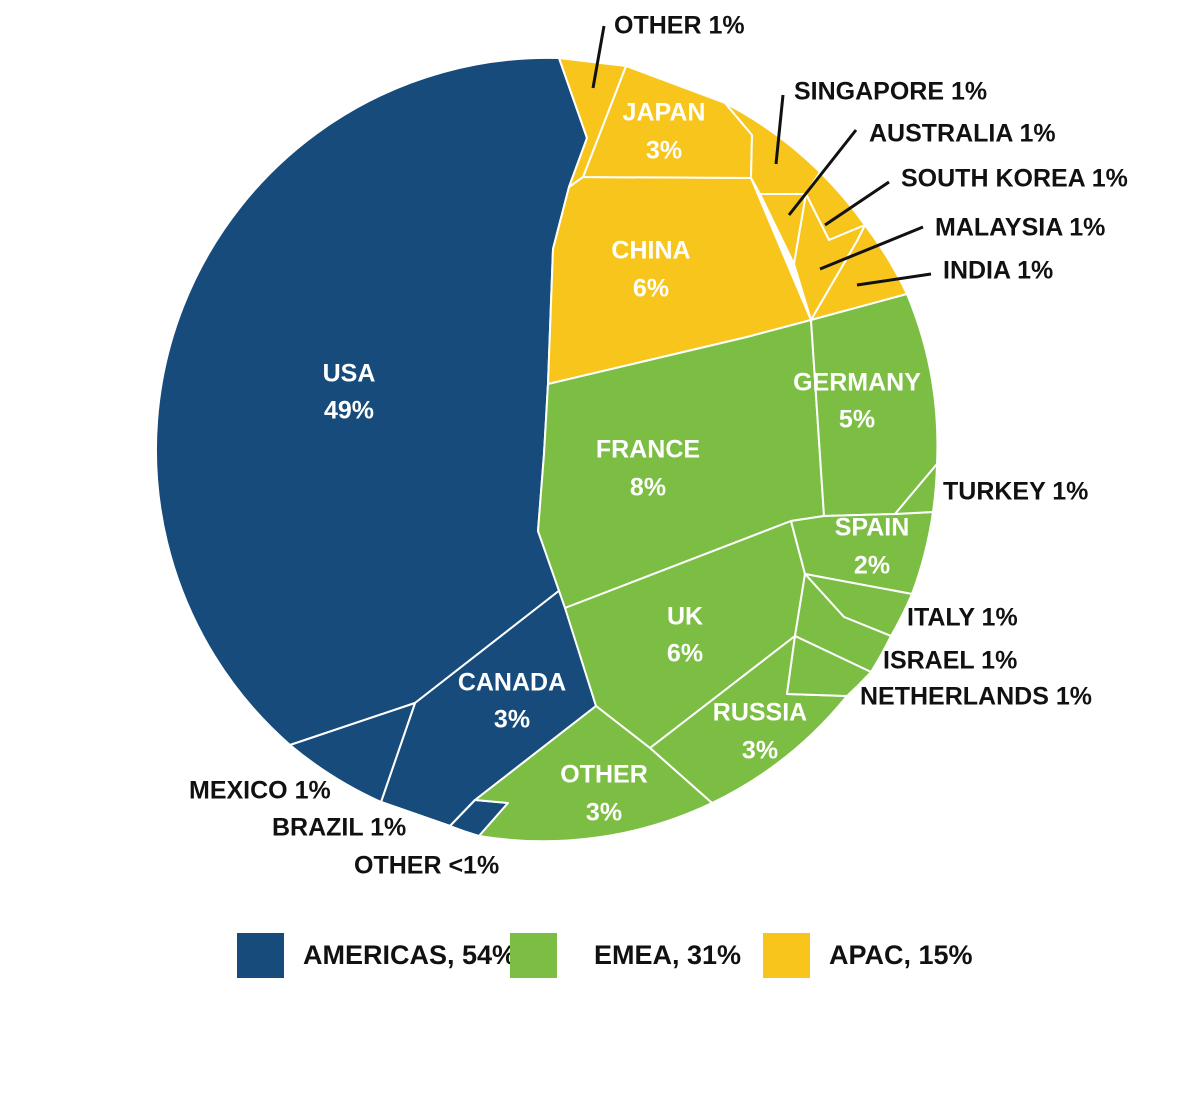 The height and width of the screenshot is (1101, 1193). I want to click on cell-turkey, so click(916, 489).